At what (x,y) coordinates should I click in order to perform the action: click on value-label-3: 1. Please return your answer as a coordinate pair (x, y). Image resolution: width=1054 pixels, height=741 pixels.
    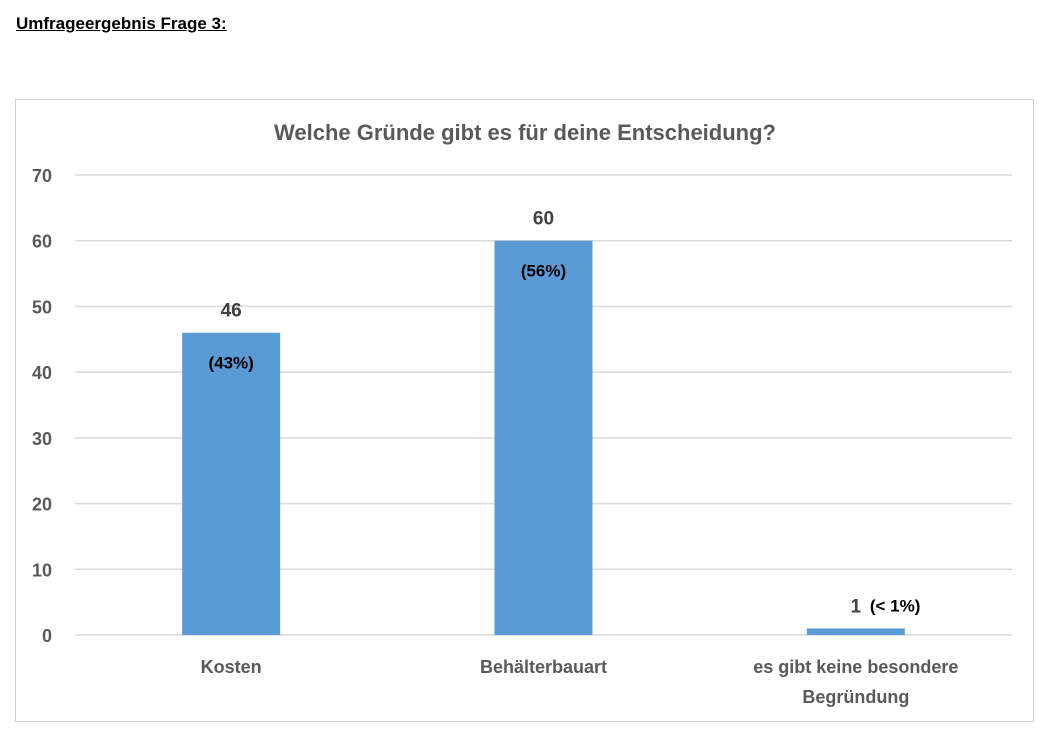
    Looking at the image, I should click on (856, 606).